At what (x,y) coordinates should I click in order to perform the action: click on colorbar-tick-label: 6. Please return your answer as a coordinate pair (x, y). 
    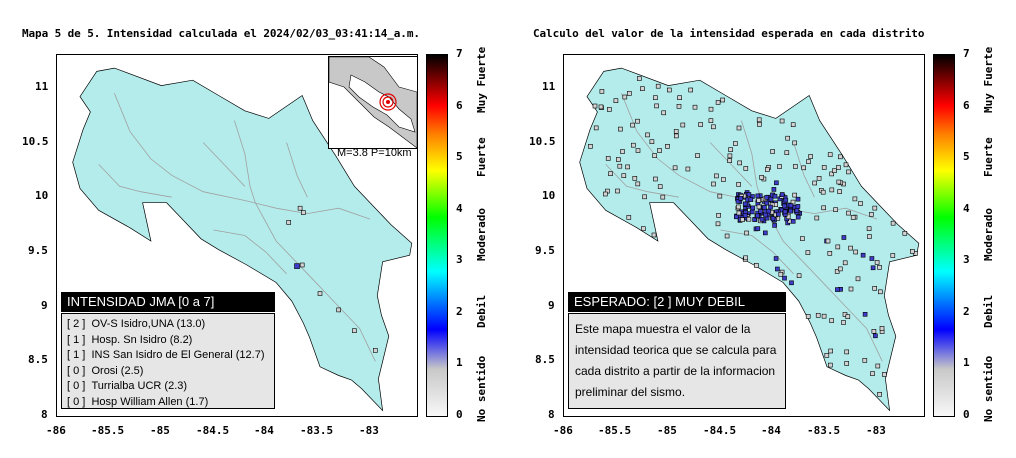
    Looking at the image, I should click on (459, 105).